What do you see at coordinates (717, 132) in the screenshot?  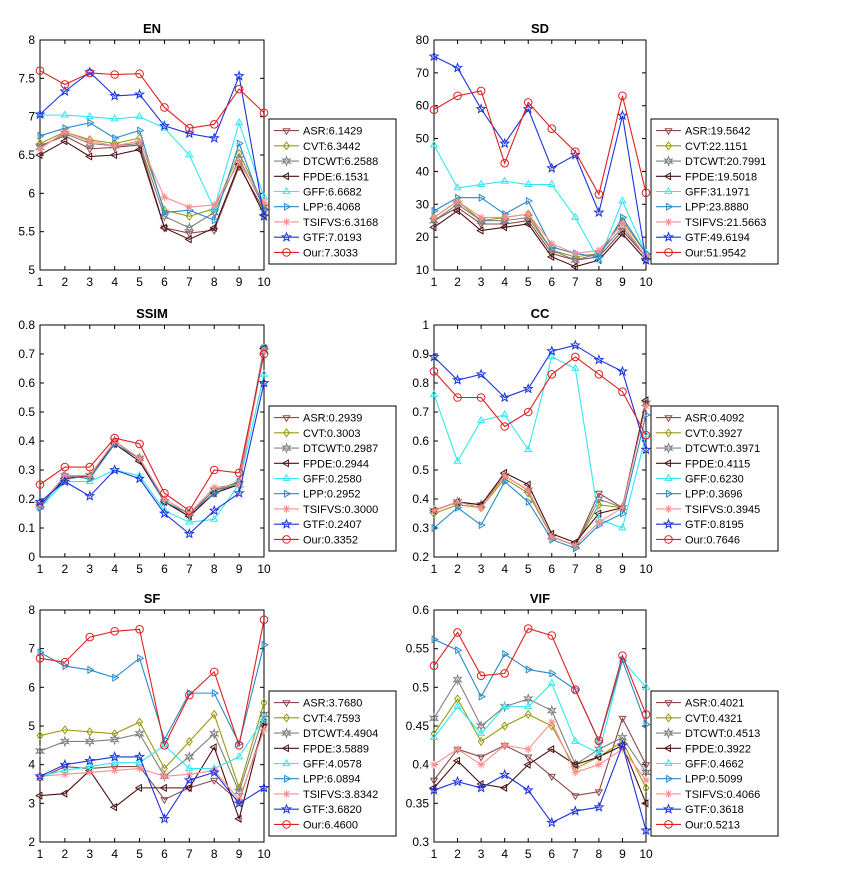 I see `sd-legend-entry-asr: ASR:19.5642` at bounding box center [717, 132].